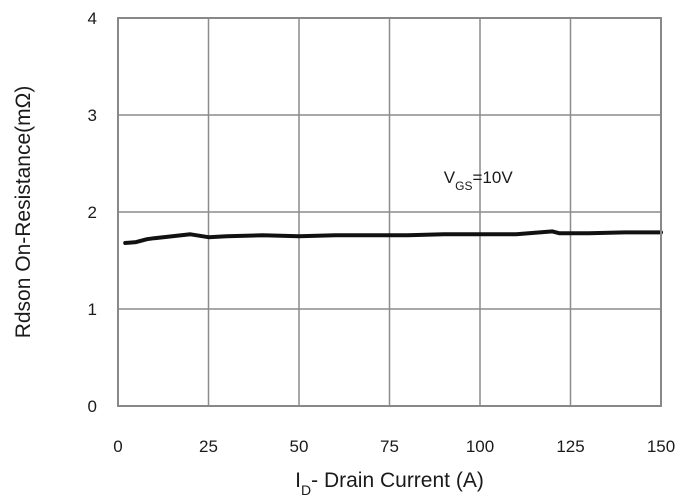  What do you see at coordinates (92, 406) in the screenshot?
I see `y-tick-label: 0` at bounding box center [92, 406].